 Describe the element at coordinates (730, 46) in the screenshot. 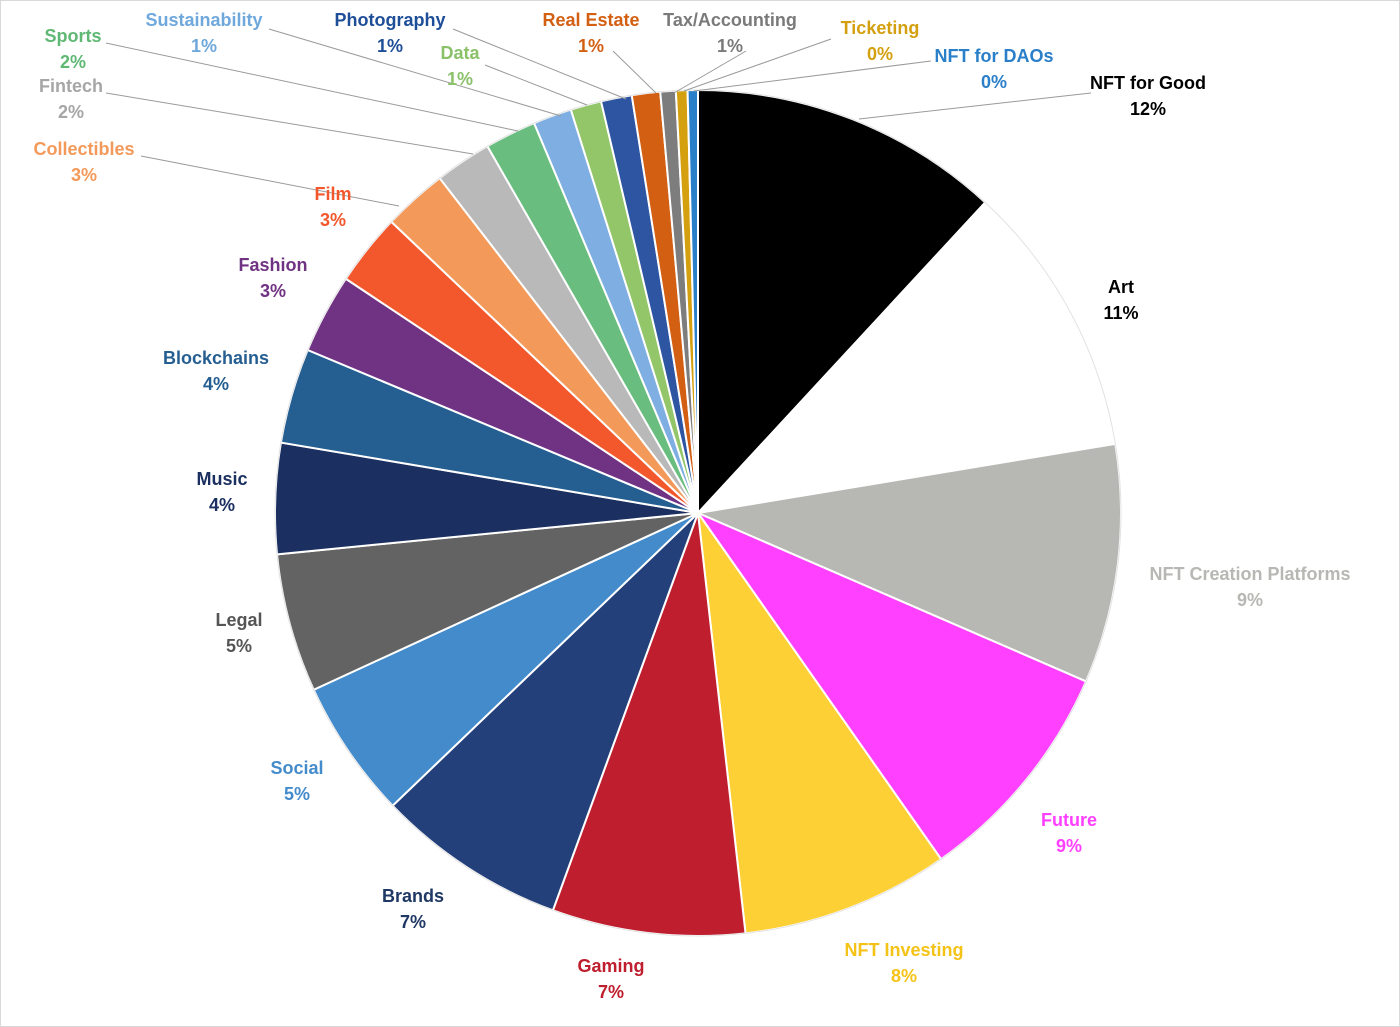

I see `slice-percent-tax-accounting: 1%` at that location.